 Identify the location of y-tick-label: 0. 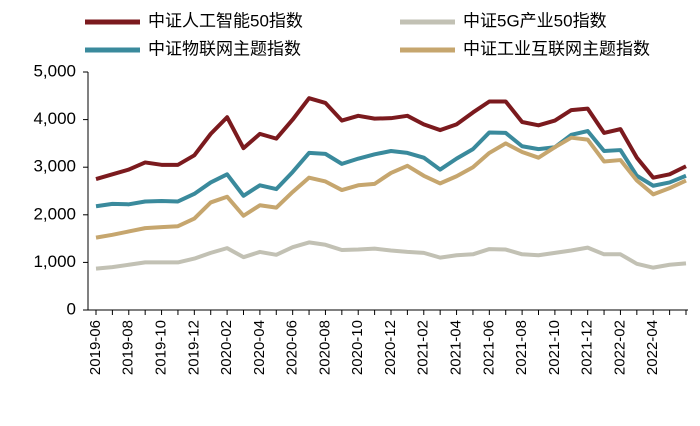
(71, 308).